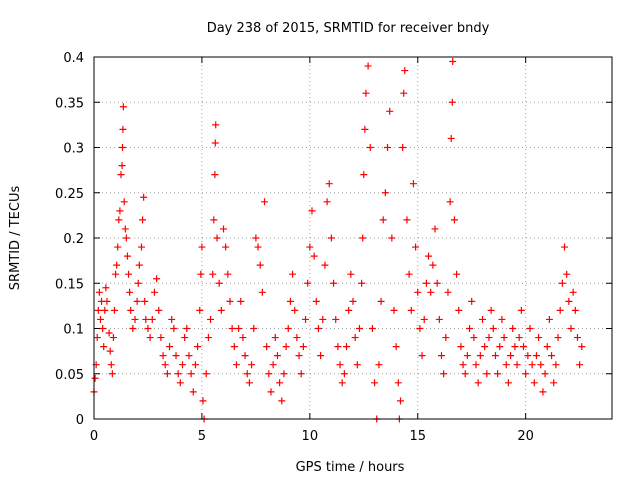  Describe the element at coordinates (73, 149) in the screenshot. I see `y-tick-label: 0.3` at that location.